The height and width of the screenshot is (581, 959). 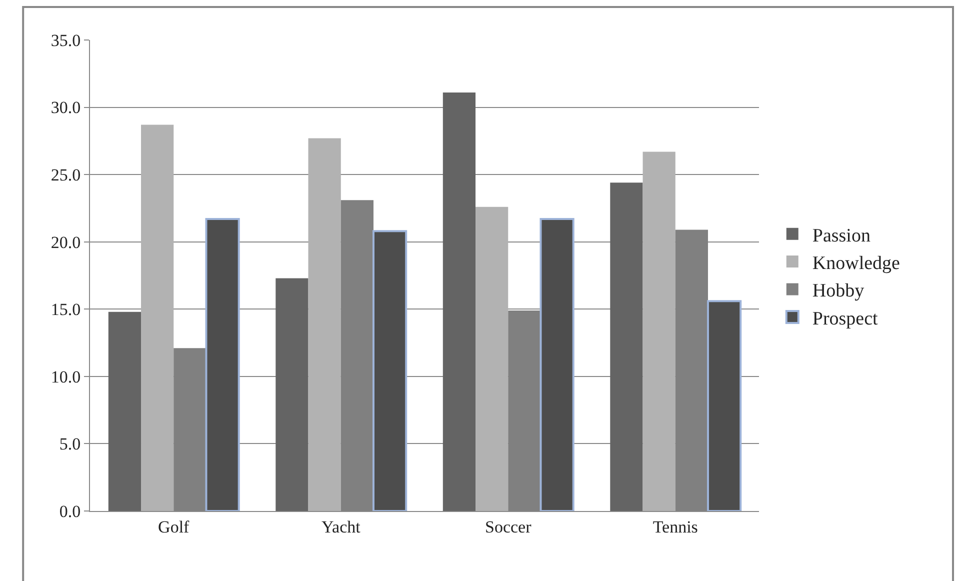 I want to click on legend-label: Passion, so click(x=841, y=235).